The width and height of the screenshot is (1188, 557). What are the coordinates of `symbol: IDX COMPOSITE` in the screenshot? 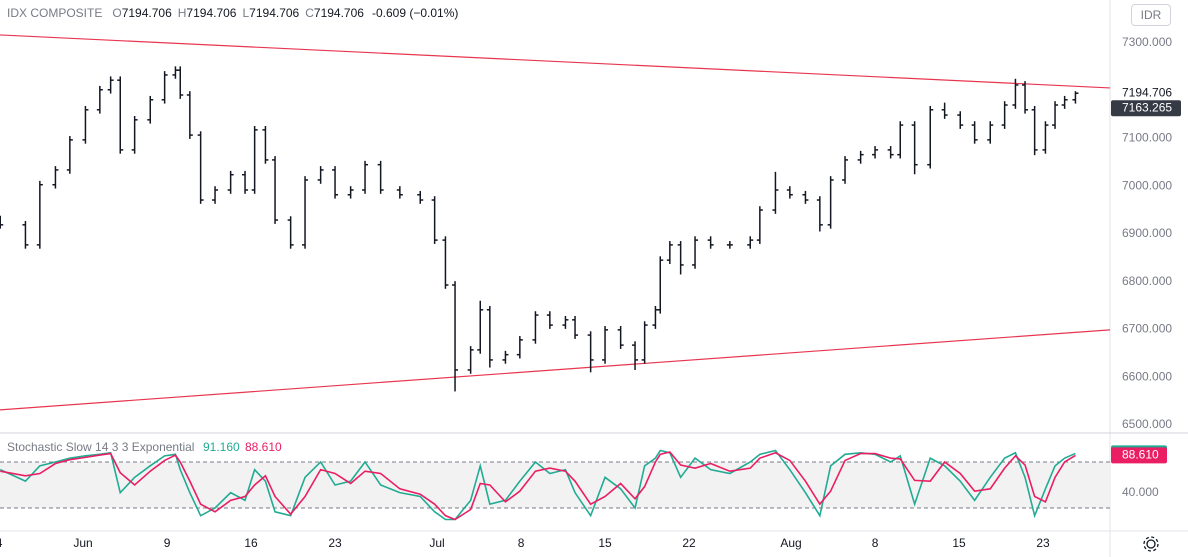 It's located at (55, 13).